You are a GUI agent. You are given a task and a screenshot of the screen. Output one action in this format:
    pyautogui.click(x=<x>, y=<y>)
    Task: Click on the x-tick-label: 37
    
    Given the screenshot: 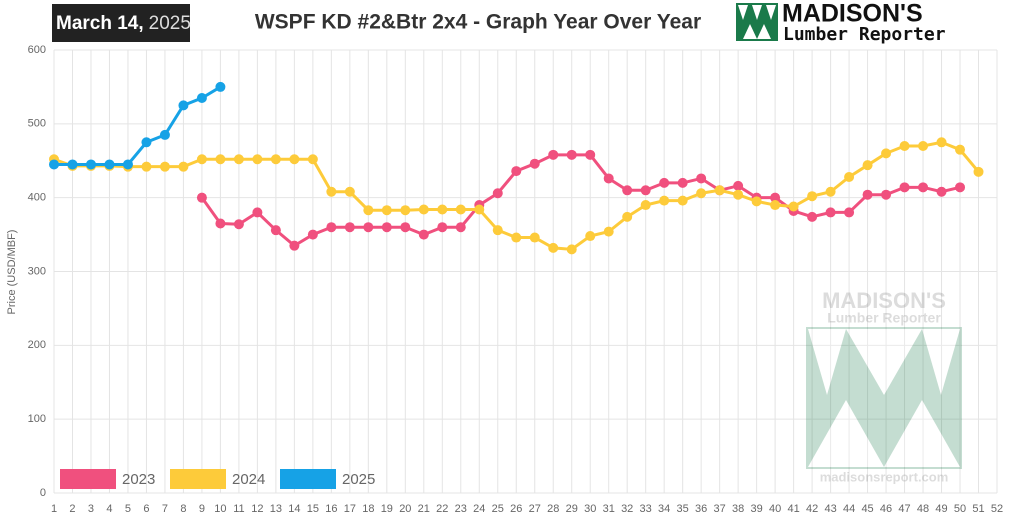 What is the action you would take?
    pyautogui.click(x=720, y=509)
    